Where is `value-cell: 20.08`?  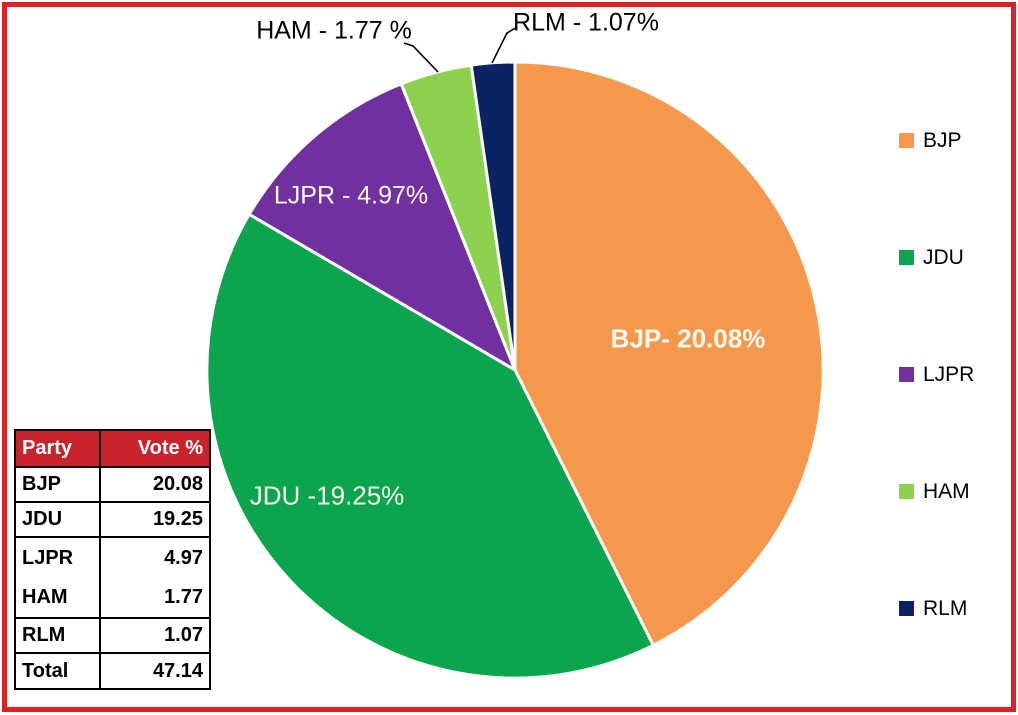 value-cell: 20.08 is located at coordinates (155, 484).